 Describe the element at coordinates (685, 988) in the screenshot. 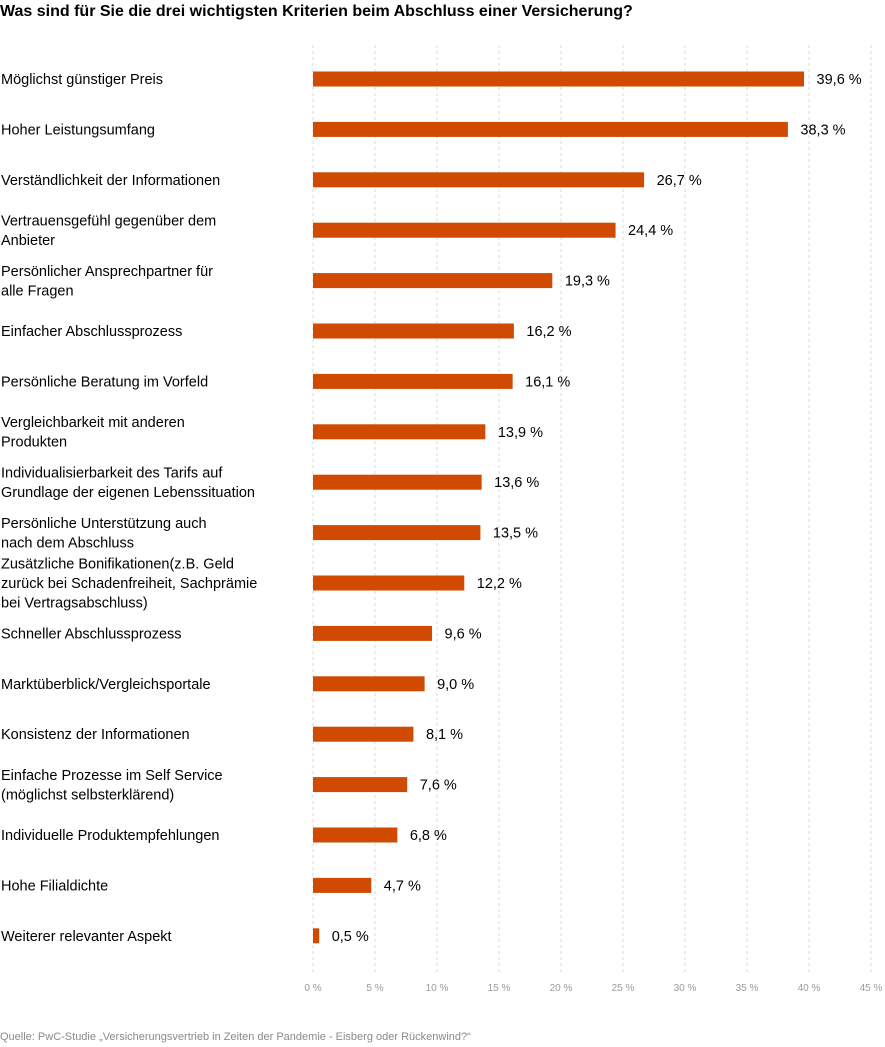

I see `x-tick-label: 30 %` at that location.